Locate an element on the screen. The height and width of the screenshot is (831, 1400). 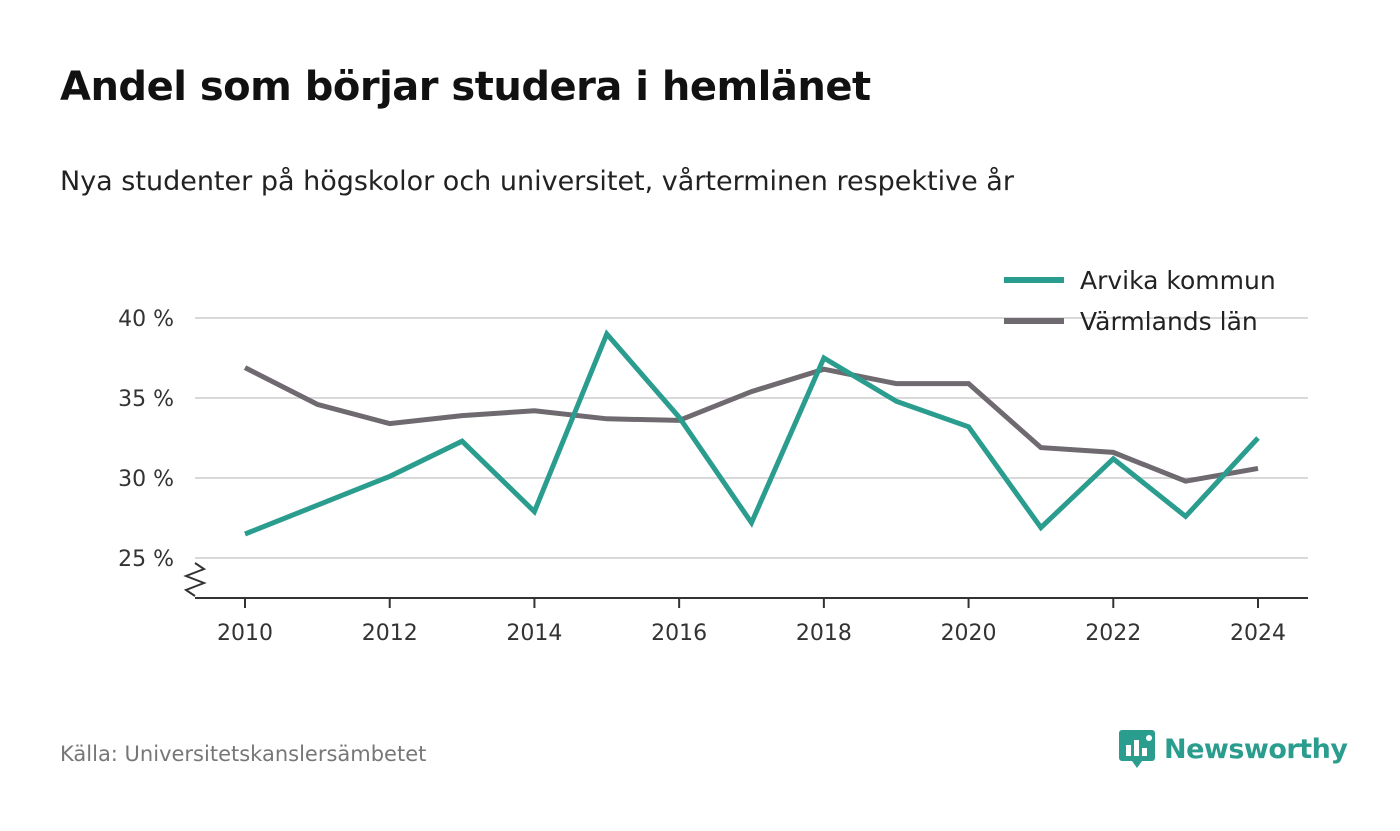
chart-title: Andel som börjar studera i hemlänet is located at coordinates (465, 87).